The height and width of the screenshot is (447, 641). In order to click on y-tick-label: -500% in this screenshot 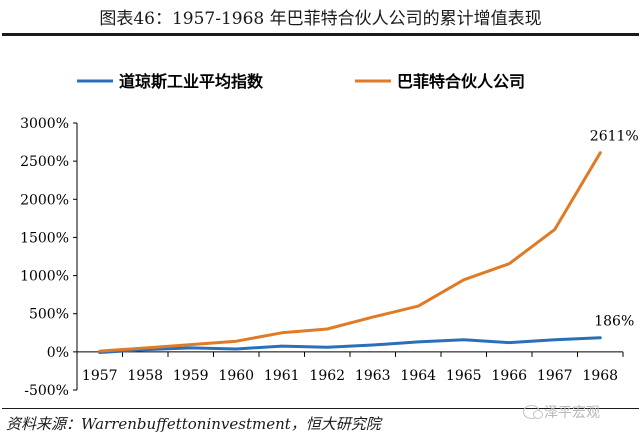, I will do `click(46, 391)`.